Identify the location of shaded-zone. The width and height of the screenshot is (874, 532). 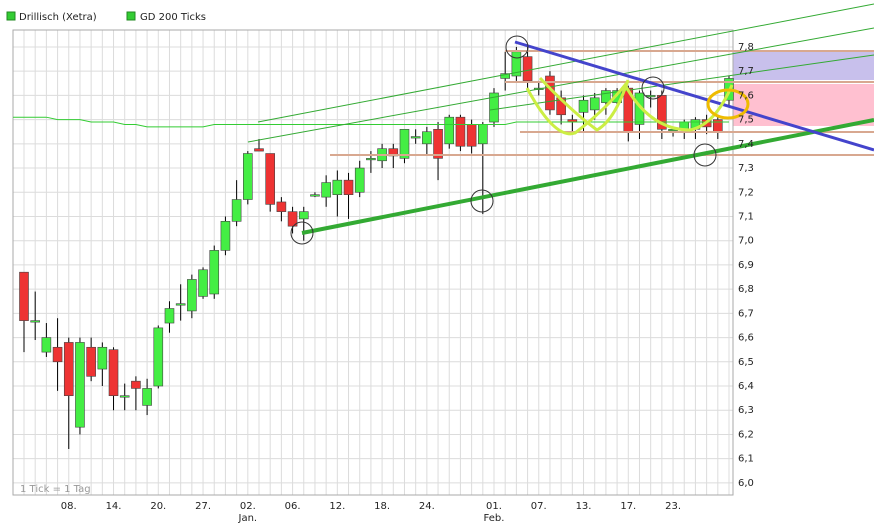
(803, 105).